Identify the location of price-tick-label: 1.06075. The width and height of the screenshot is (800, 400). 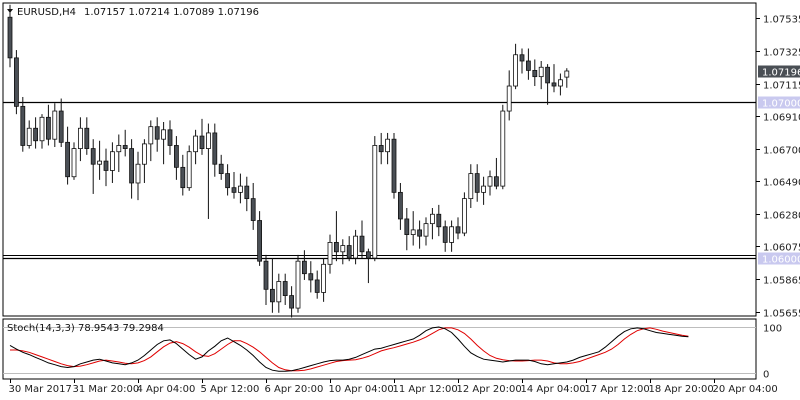
(781, 248).